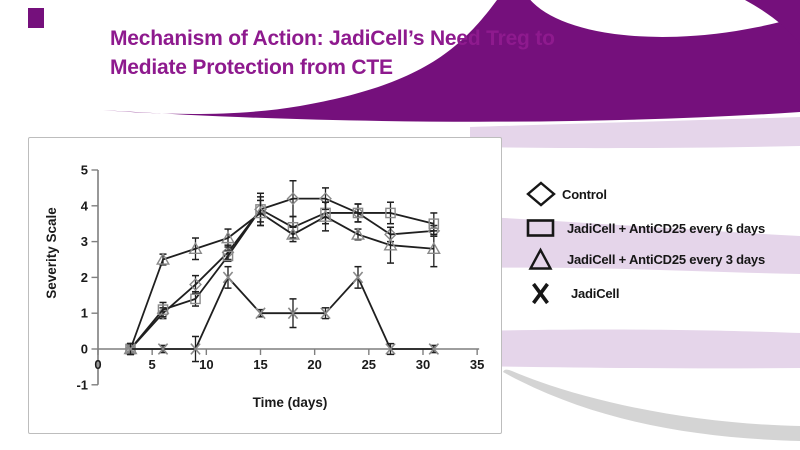 Image resolution: width=800 pixels, height=450 pixels. What do you see at coordinates (584, 194) in the screenshot?
I see `legend-label: Control` at bounding box center [584, 194].